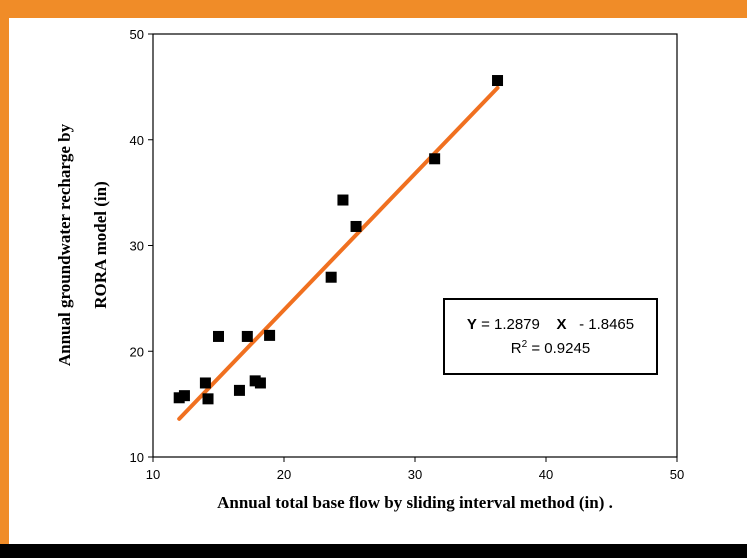  Describe the element at coordinates (100, 245) in the screenshot. I see `y-axis-title-line2: RORA model (in)` at that location.